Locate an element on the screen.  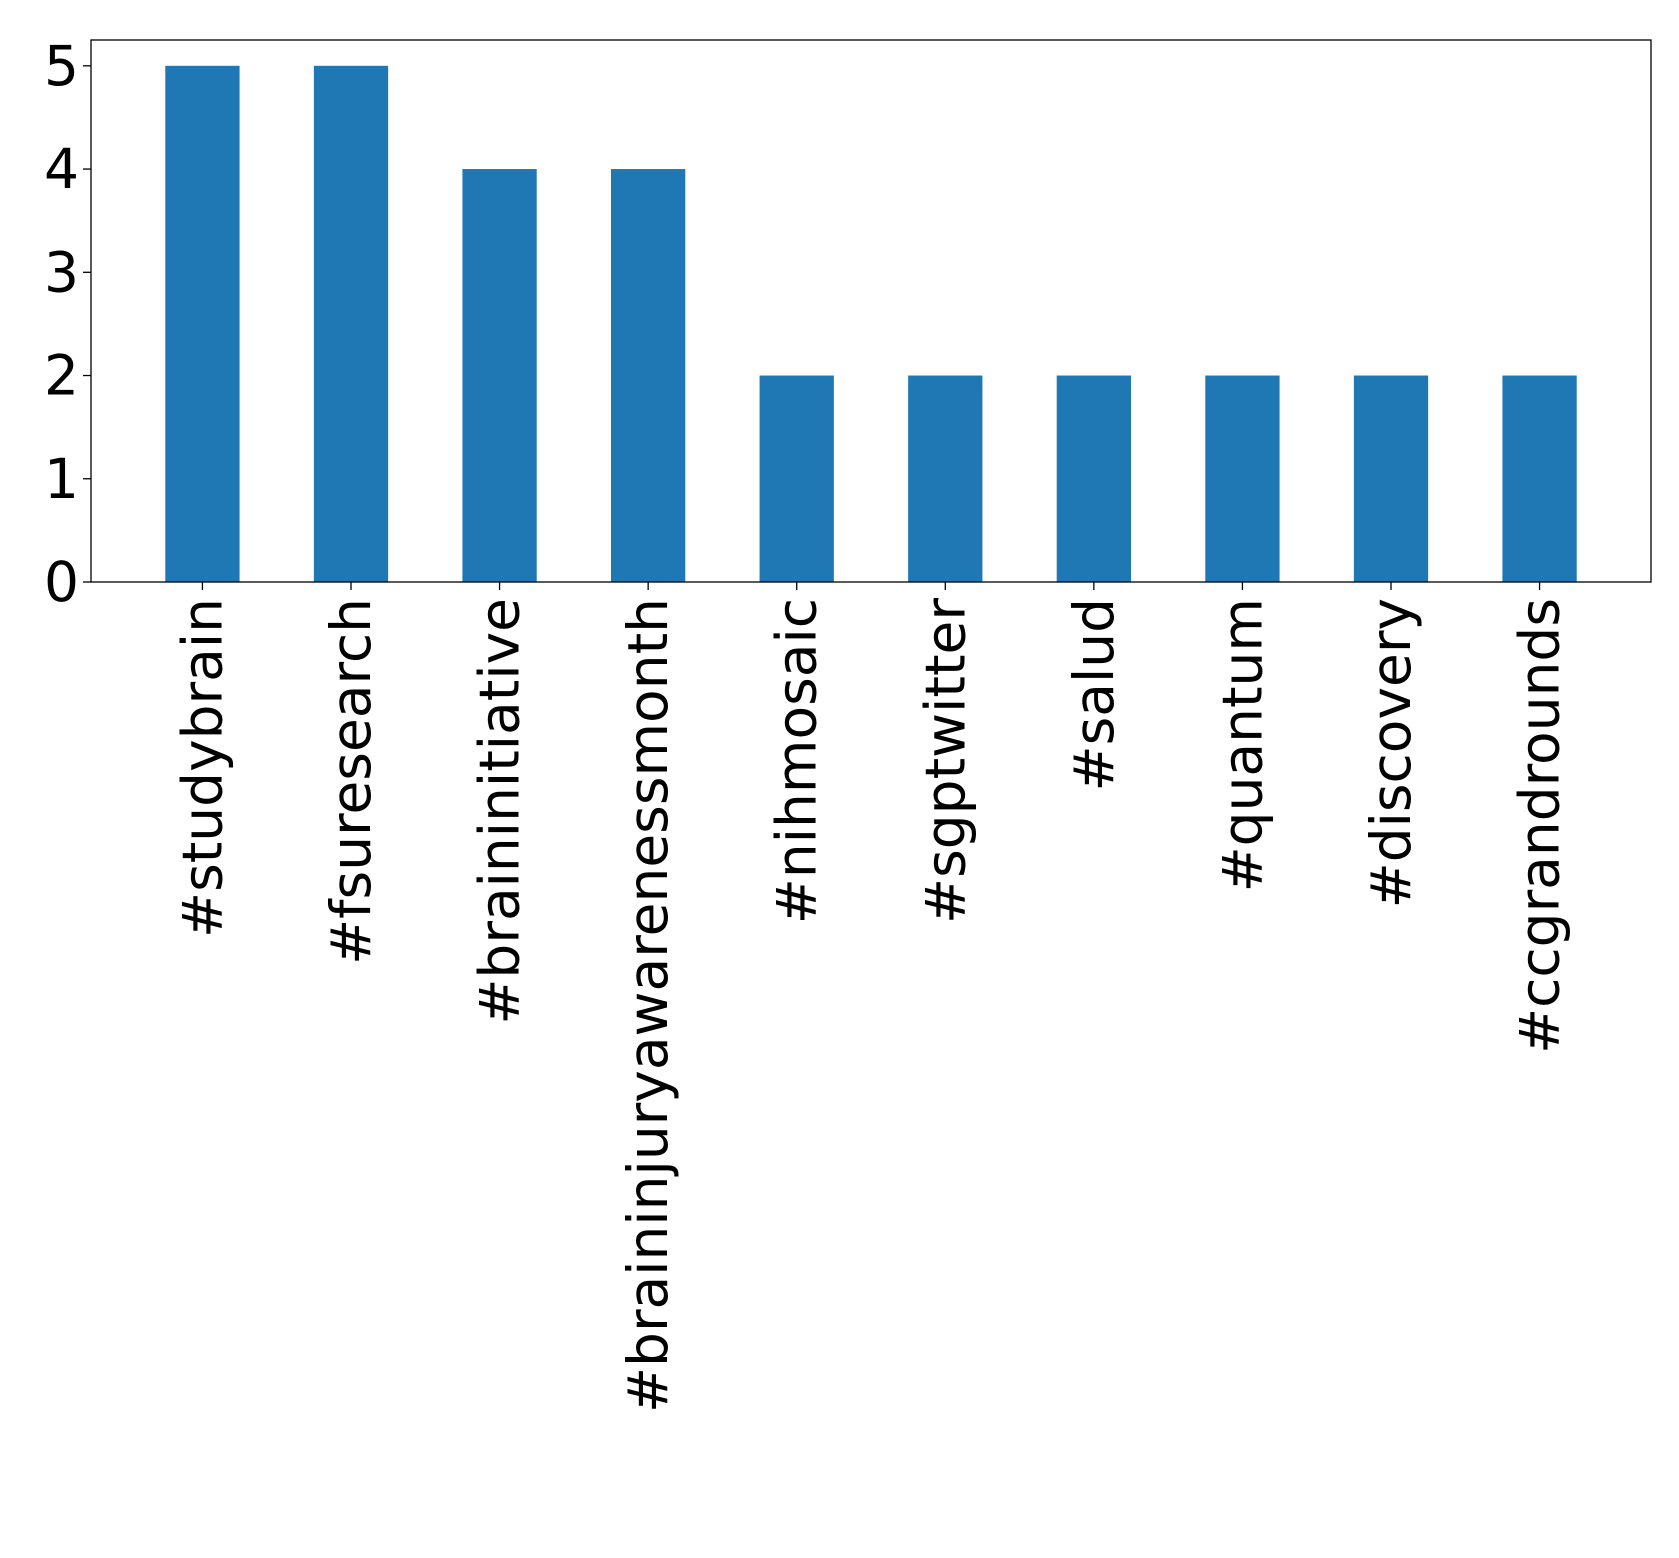
y-tick-label: 1 is located at coordinates (61, 479).